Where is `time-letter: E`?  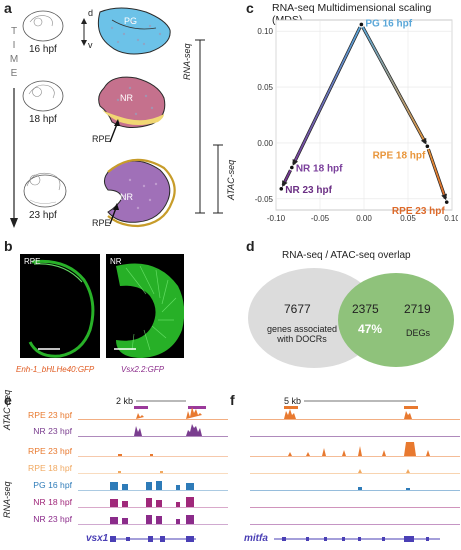
time-letter: E is located at coordinates (14, 73).